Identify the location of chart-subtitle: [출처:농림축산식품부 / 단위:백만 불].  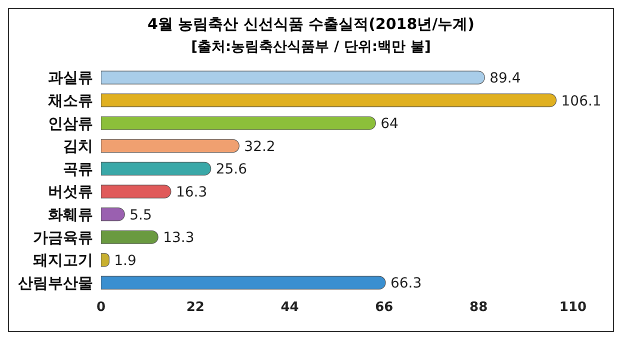
(311, 47).